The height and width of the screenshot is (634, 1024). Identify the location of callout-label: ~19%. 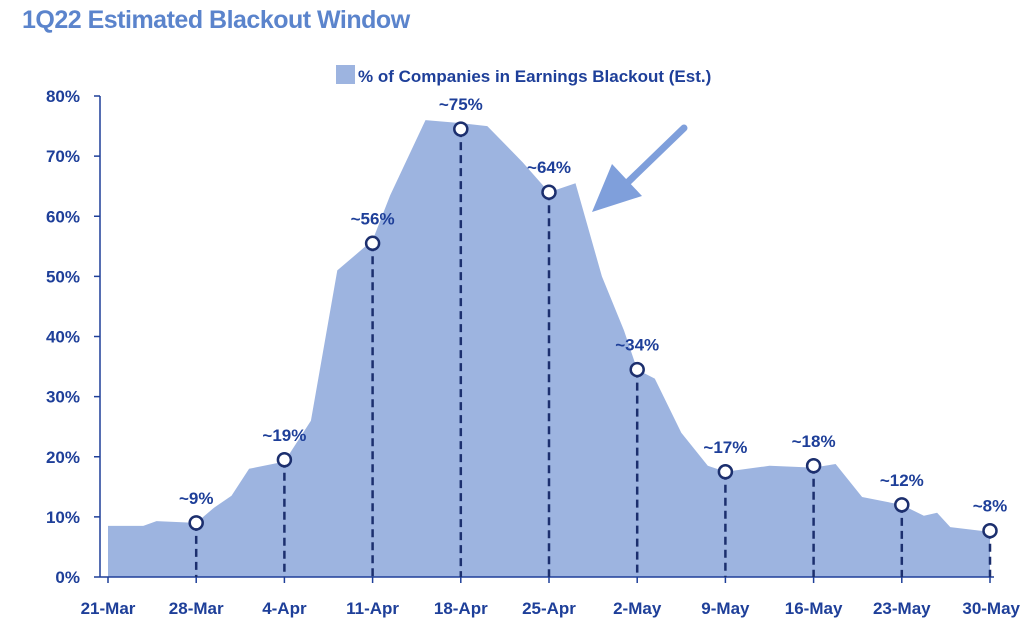
(284, 435).